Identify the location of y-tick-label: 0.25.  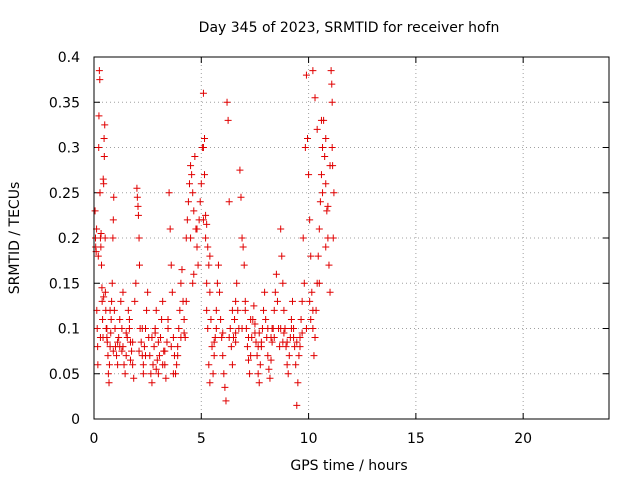
(64, 194).